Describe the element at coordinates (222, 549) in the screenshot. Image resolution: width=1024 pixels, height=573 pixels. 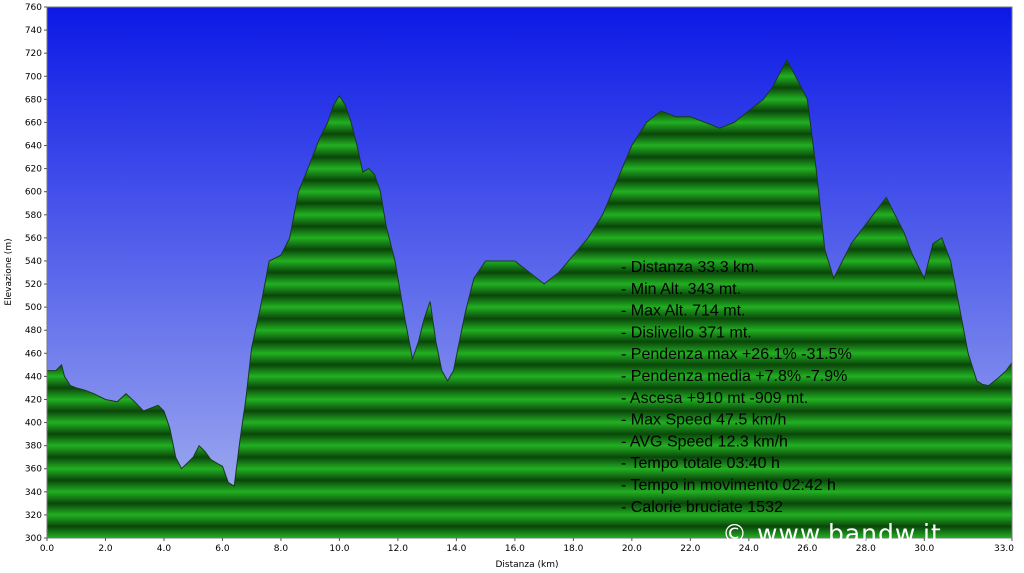
I see `x-tick-label: 6.0` at that location.